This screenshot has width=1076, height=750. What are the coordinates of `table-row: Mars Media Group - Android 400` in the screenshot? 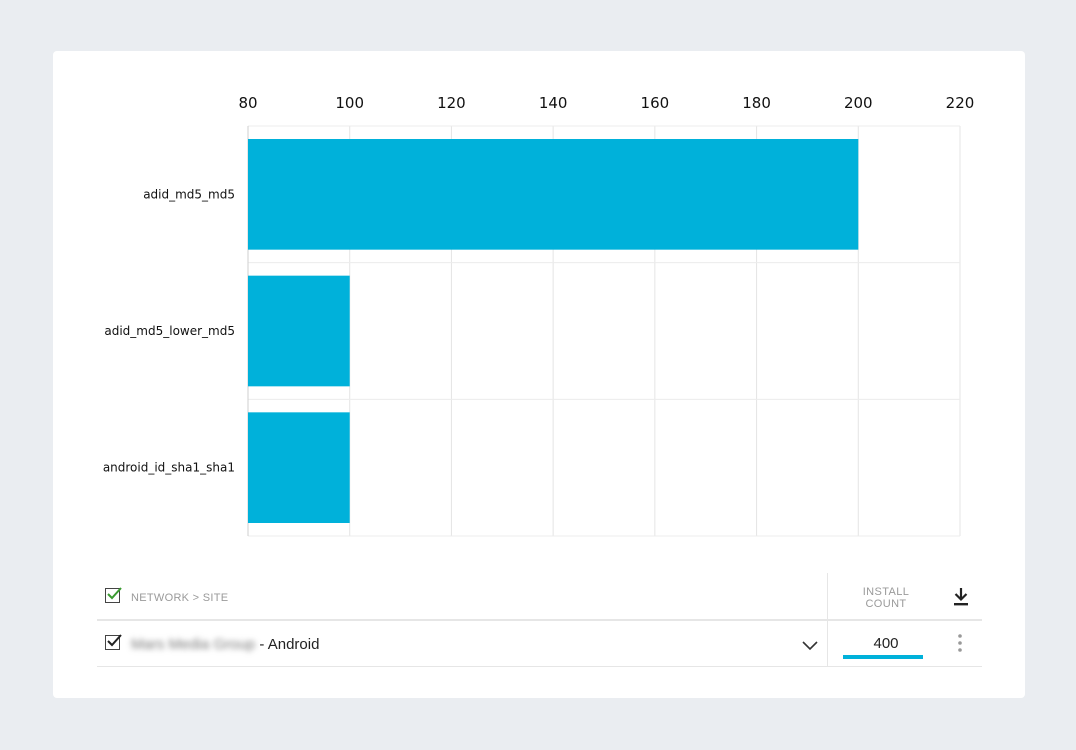 It's located at (539, 644).